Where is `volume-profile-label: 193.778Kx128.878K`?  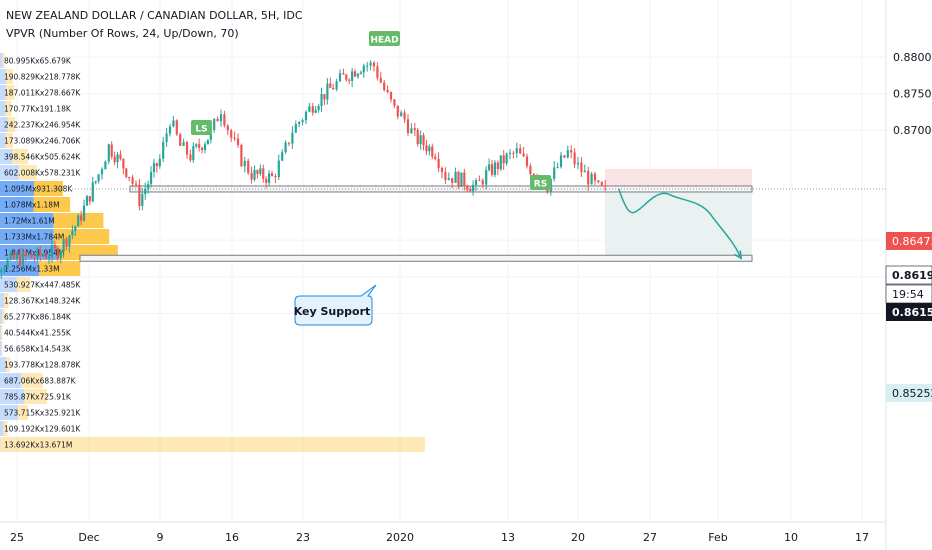 volume-profile-label: 193.778Kx128.878K is located at coordinates (42, 365).